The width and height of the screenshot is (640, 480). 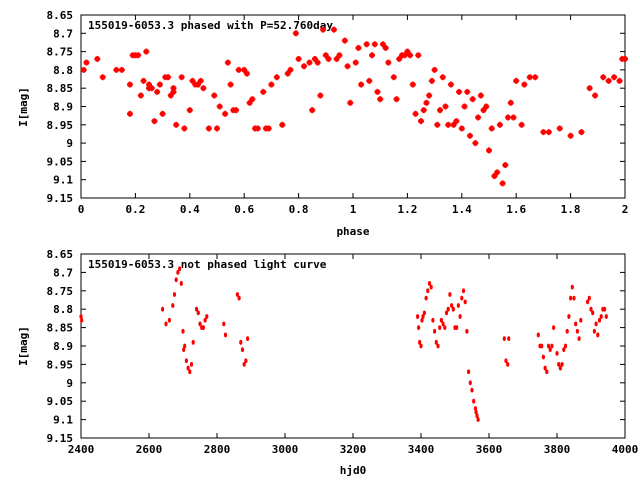 I want to click on x-tick-label: 1, so click(x=353, y=209).